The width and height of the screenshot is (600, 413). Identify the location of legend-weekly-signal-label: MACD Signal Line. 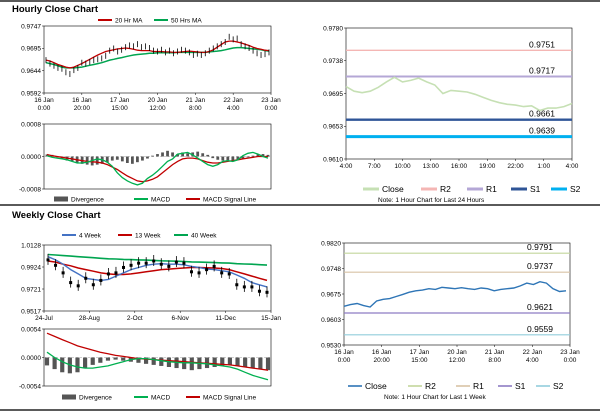
(229, 397).